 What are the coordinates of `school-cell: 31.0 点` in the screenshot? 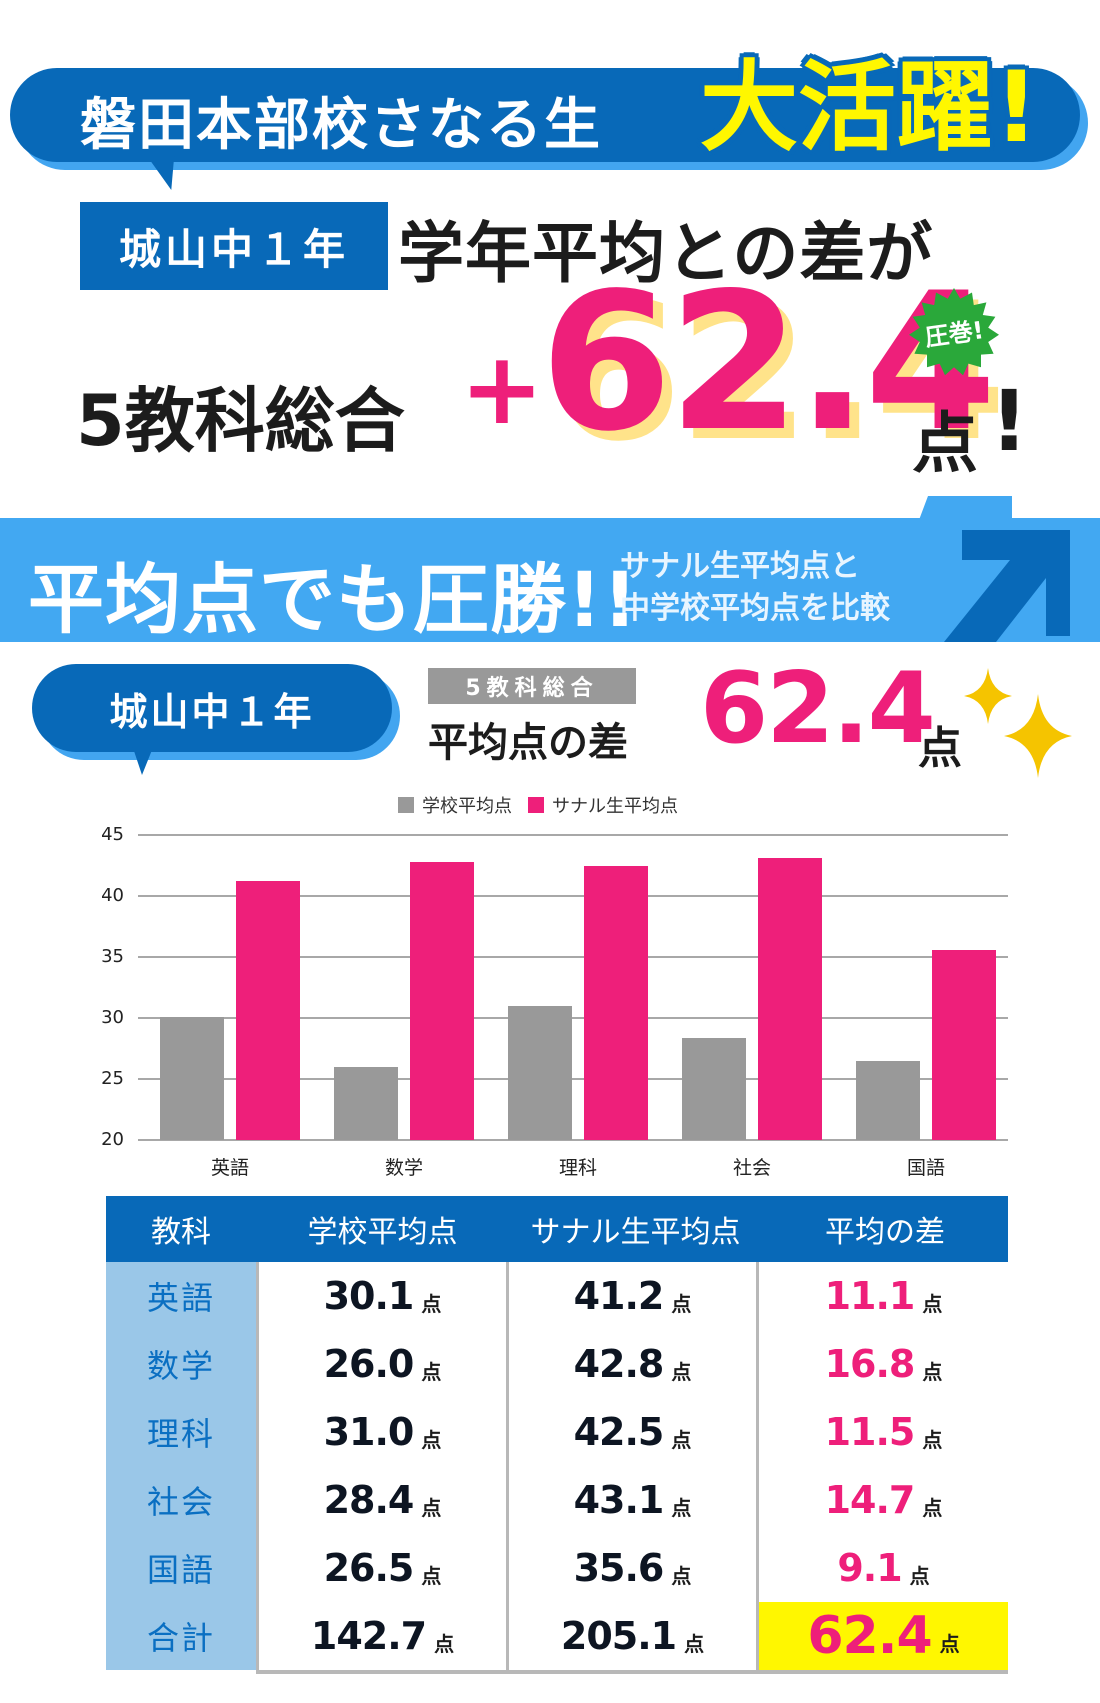 It's located at (382, 1432).